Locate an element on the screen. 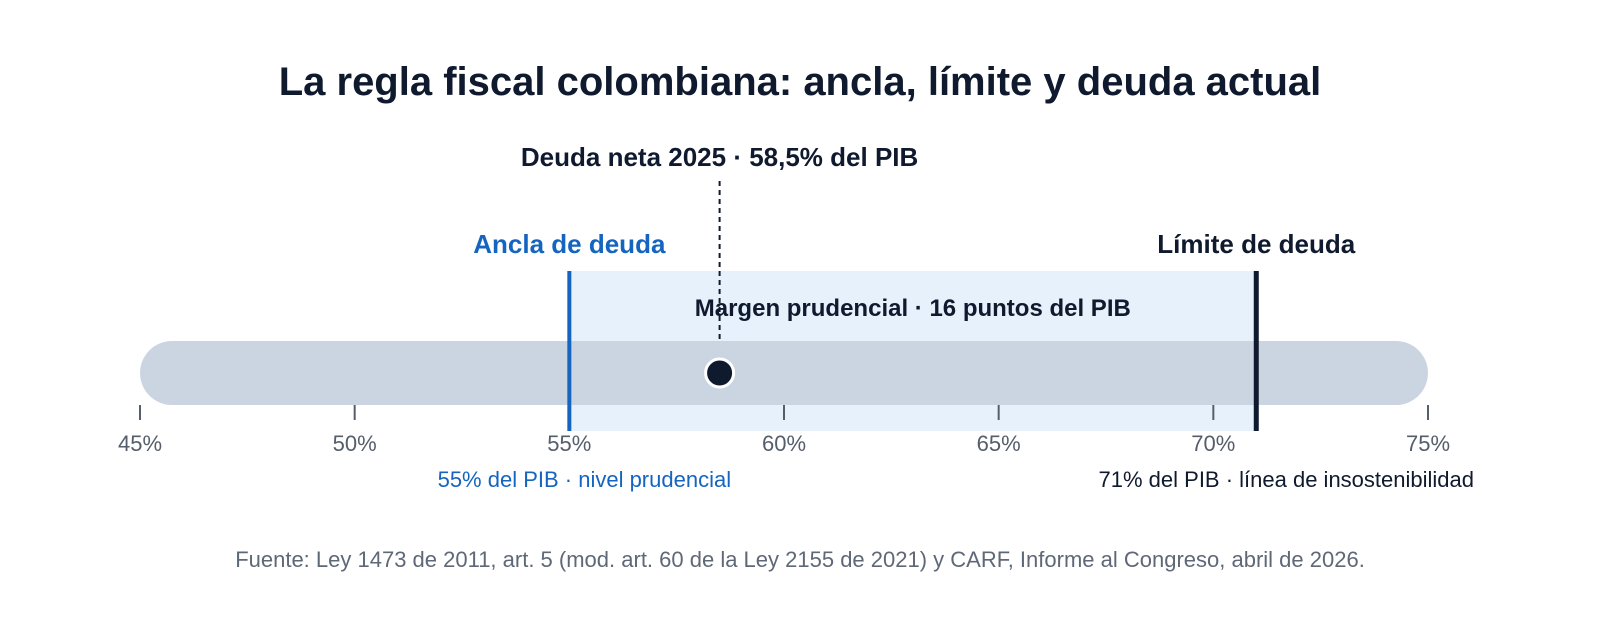 This screenshot has height=640, width=1600. debt-label: Deuda neta 2025 · 58,5% del PIB is located at coordinates (719, 157).